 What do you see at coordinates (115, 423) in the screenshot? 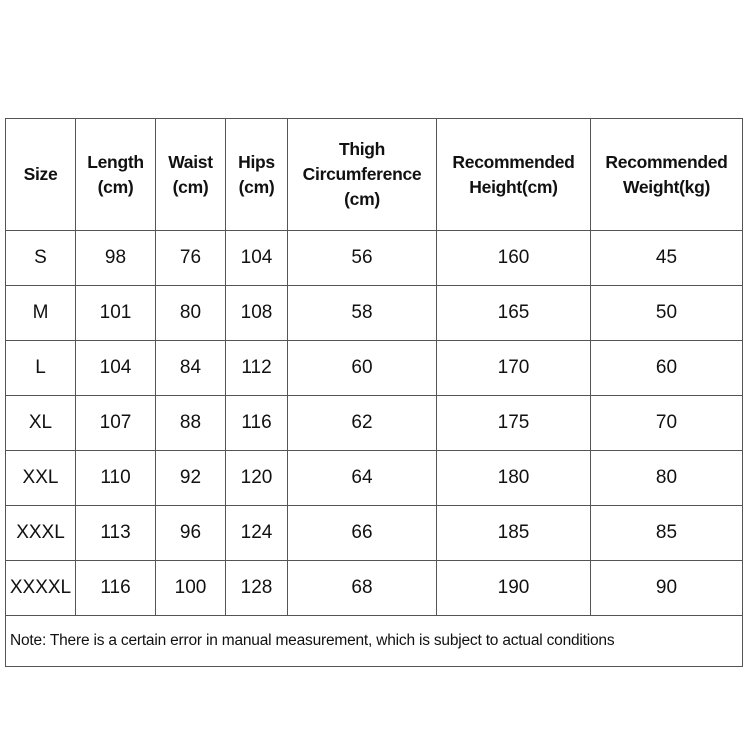
I see `table-cell: 107` at bounding box center [115, 423].